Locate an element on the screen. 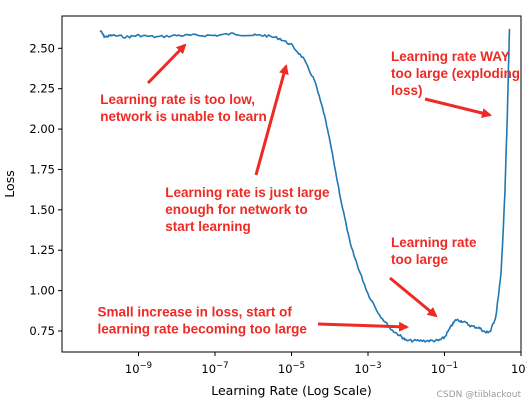  y-tick-label: 1.75 is located at coordinates (42, 169).